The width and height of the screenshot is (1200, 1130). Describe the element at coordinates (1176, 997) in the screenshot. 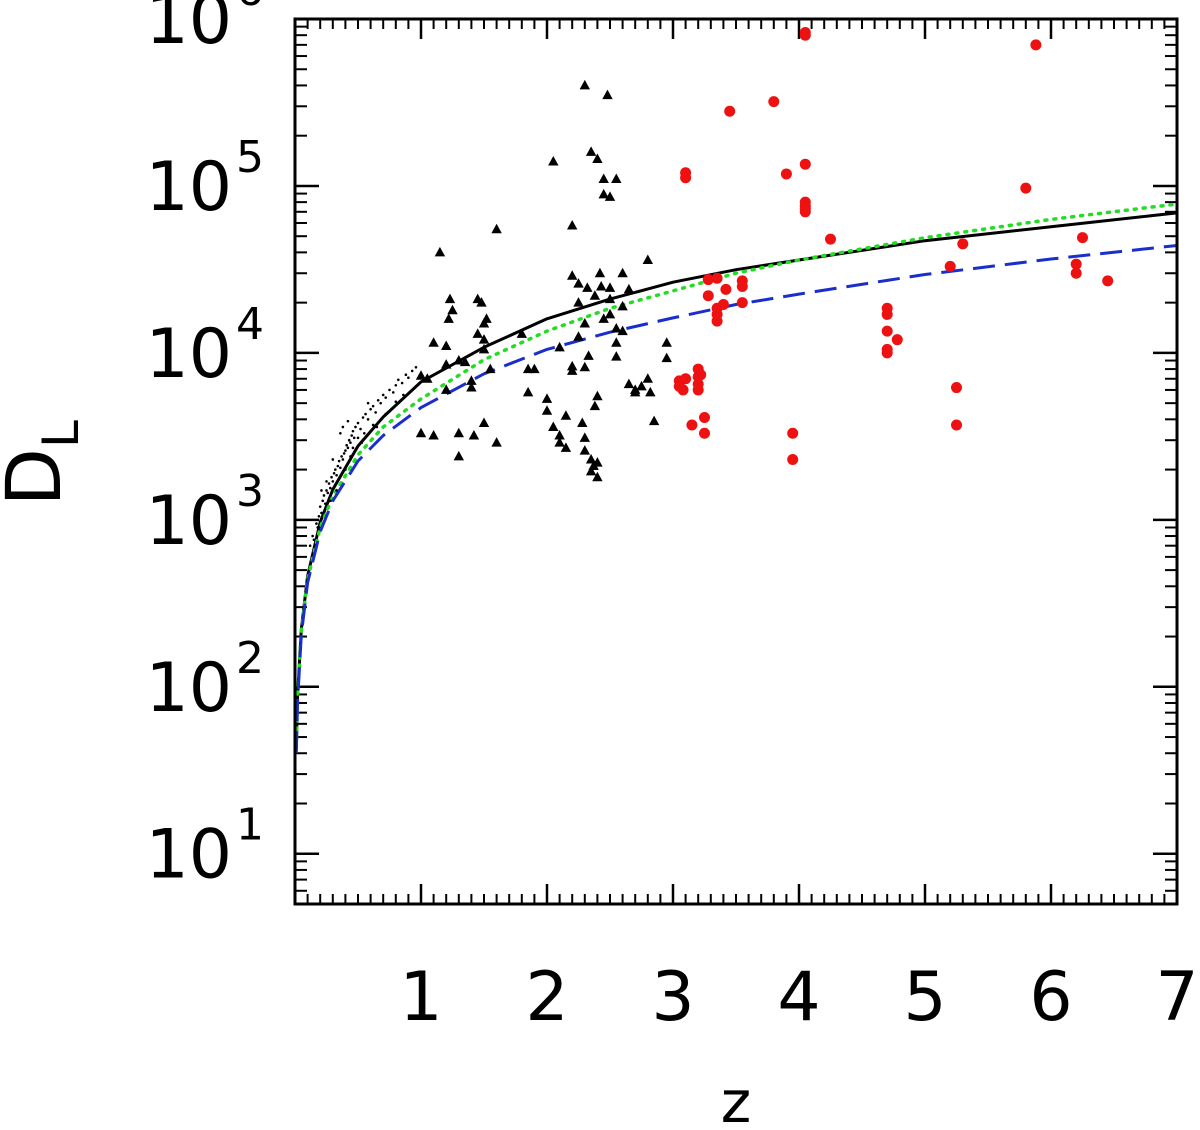

I see `x-tick-label: 7` at that location.